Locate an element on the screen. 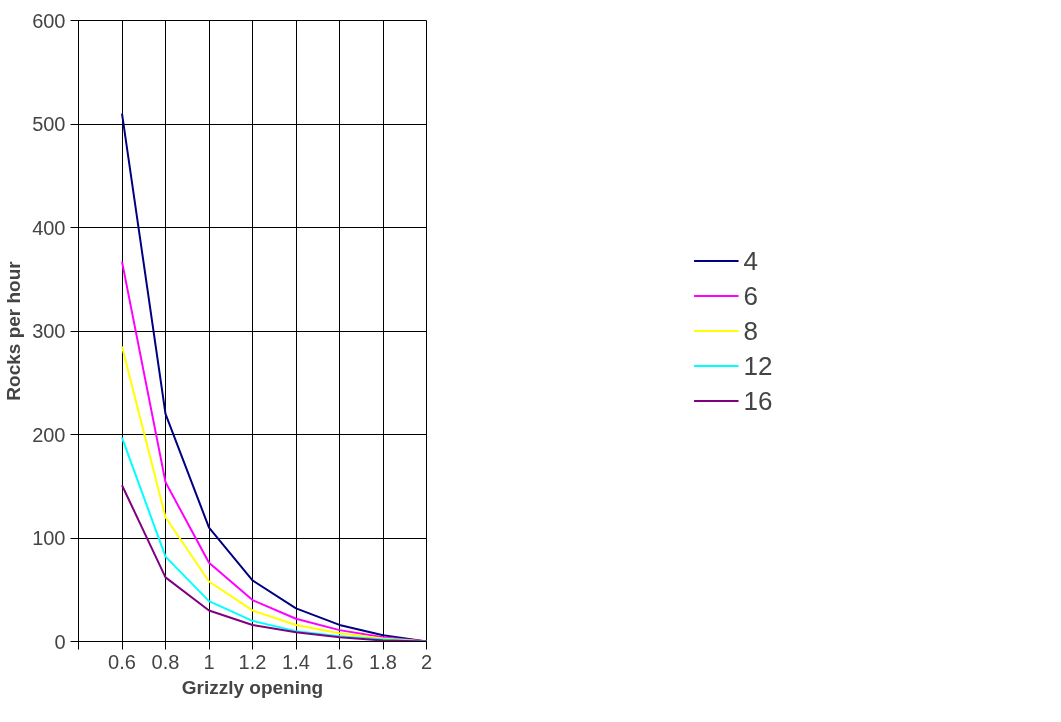  legend-label: 4 is located at coordinates (751, 260).